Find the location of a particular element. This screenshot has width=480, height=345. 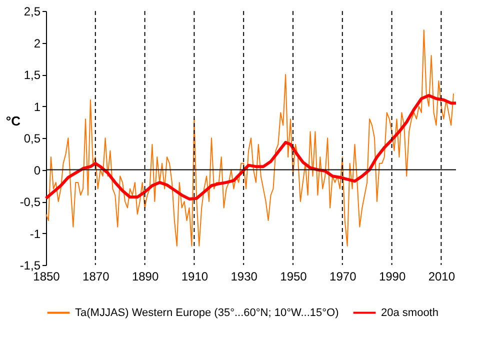

legend-label: 20a smooth is located at coordinates (409, 312).